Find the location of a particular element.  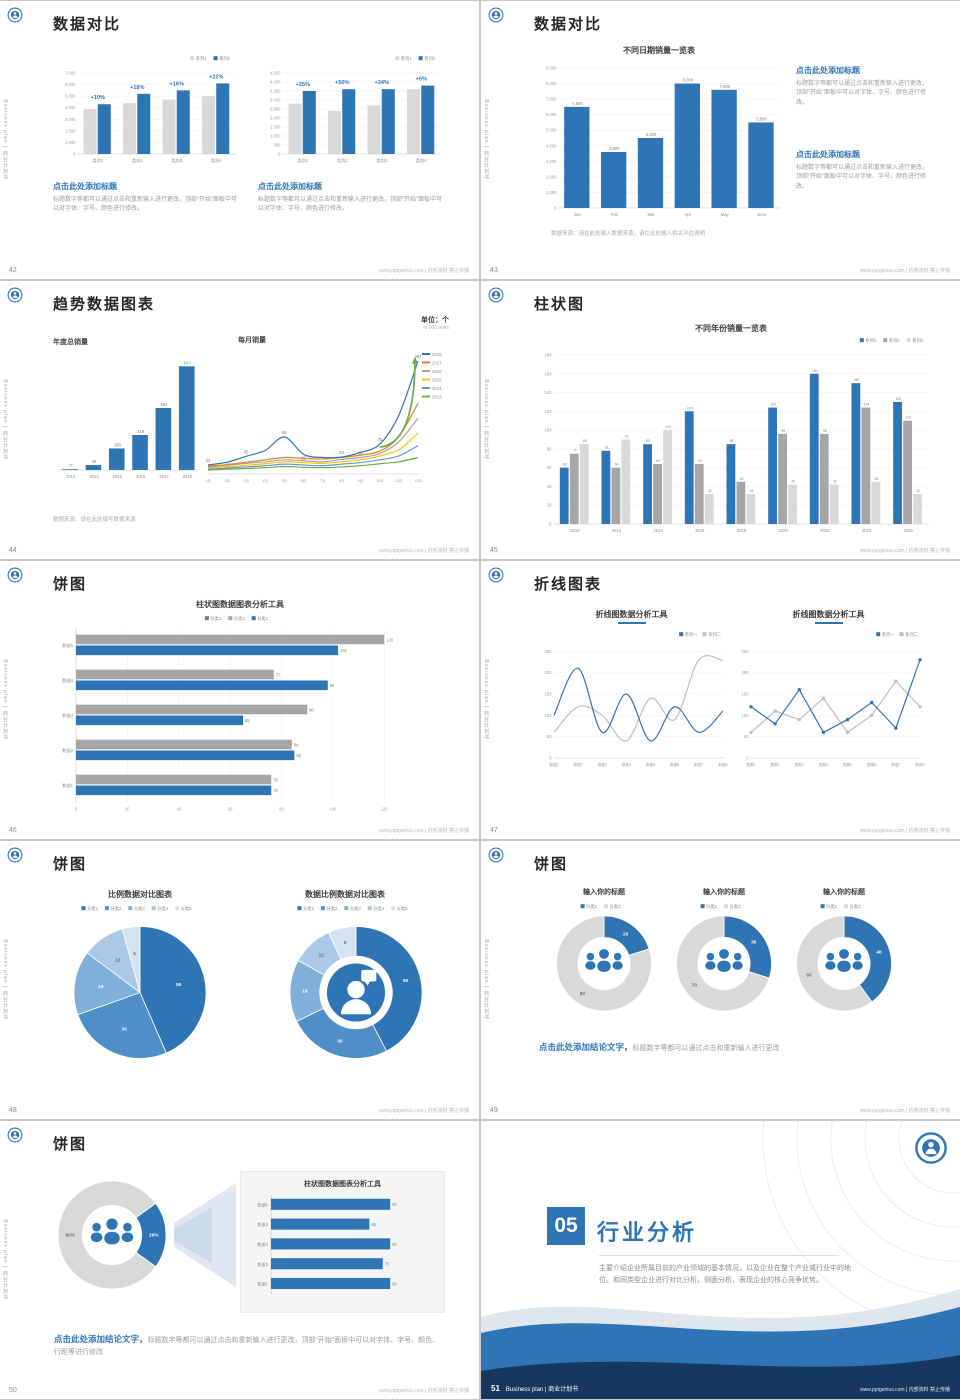

svg-text: 32 is located at coordinates (752, 491).